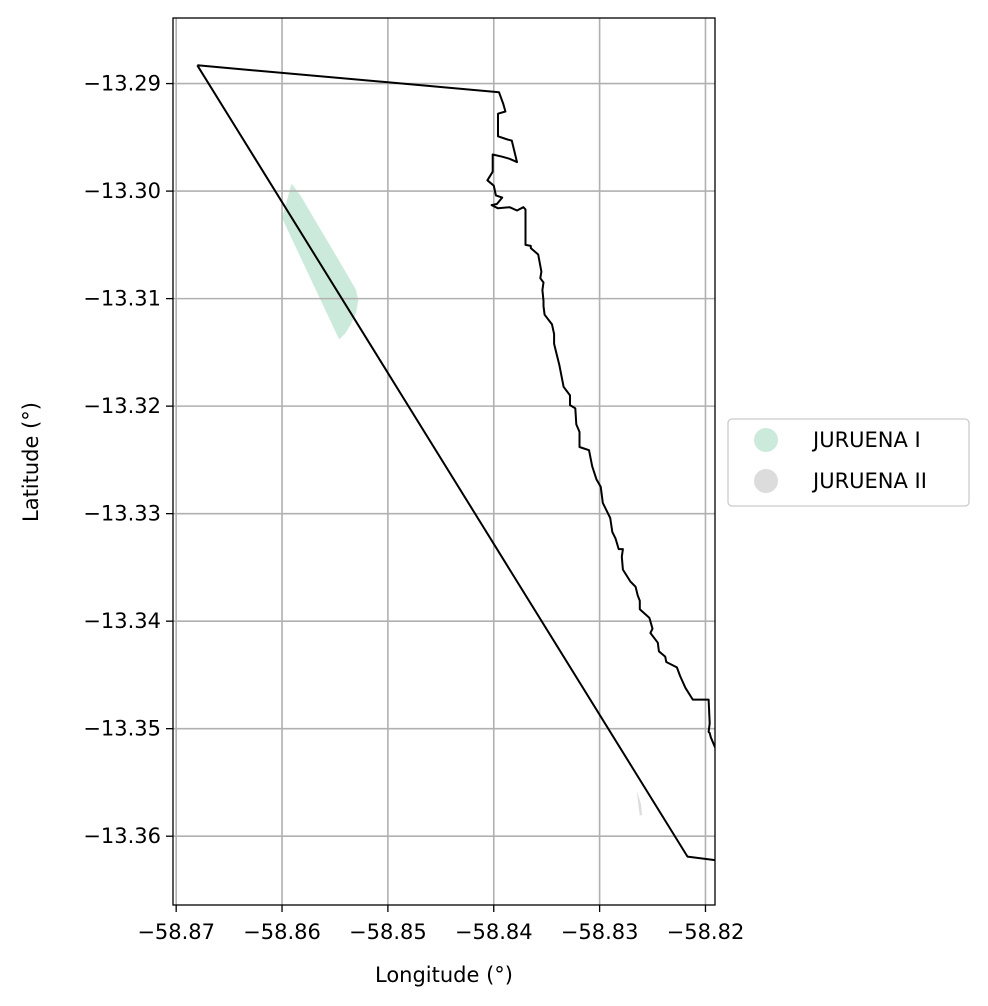 The height and width of the screenshot is (1006, 988). I want to click on y-tick-label-0: −13.29, so click(122, 84).